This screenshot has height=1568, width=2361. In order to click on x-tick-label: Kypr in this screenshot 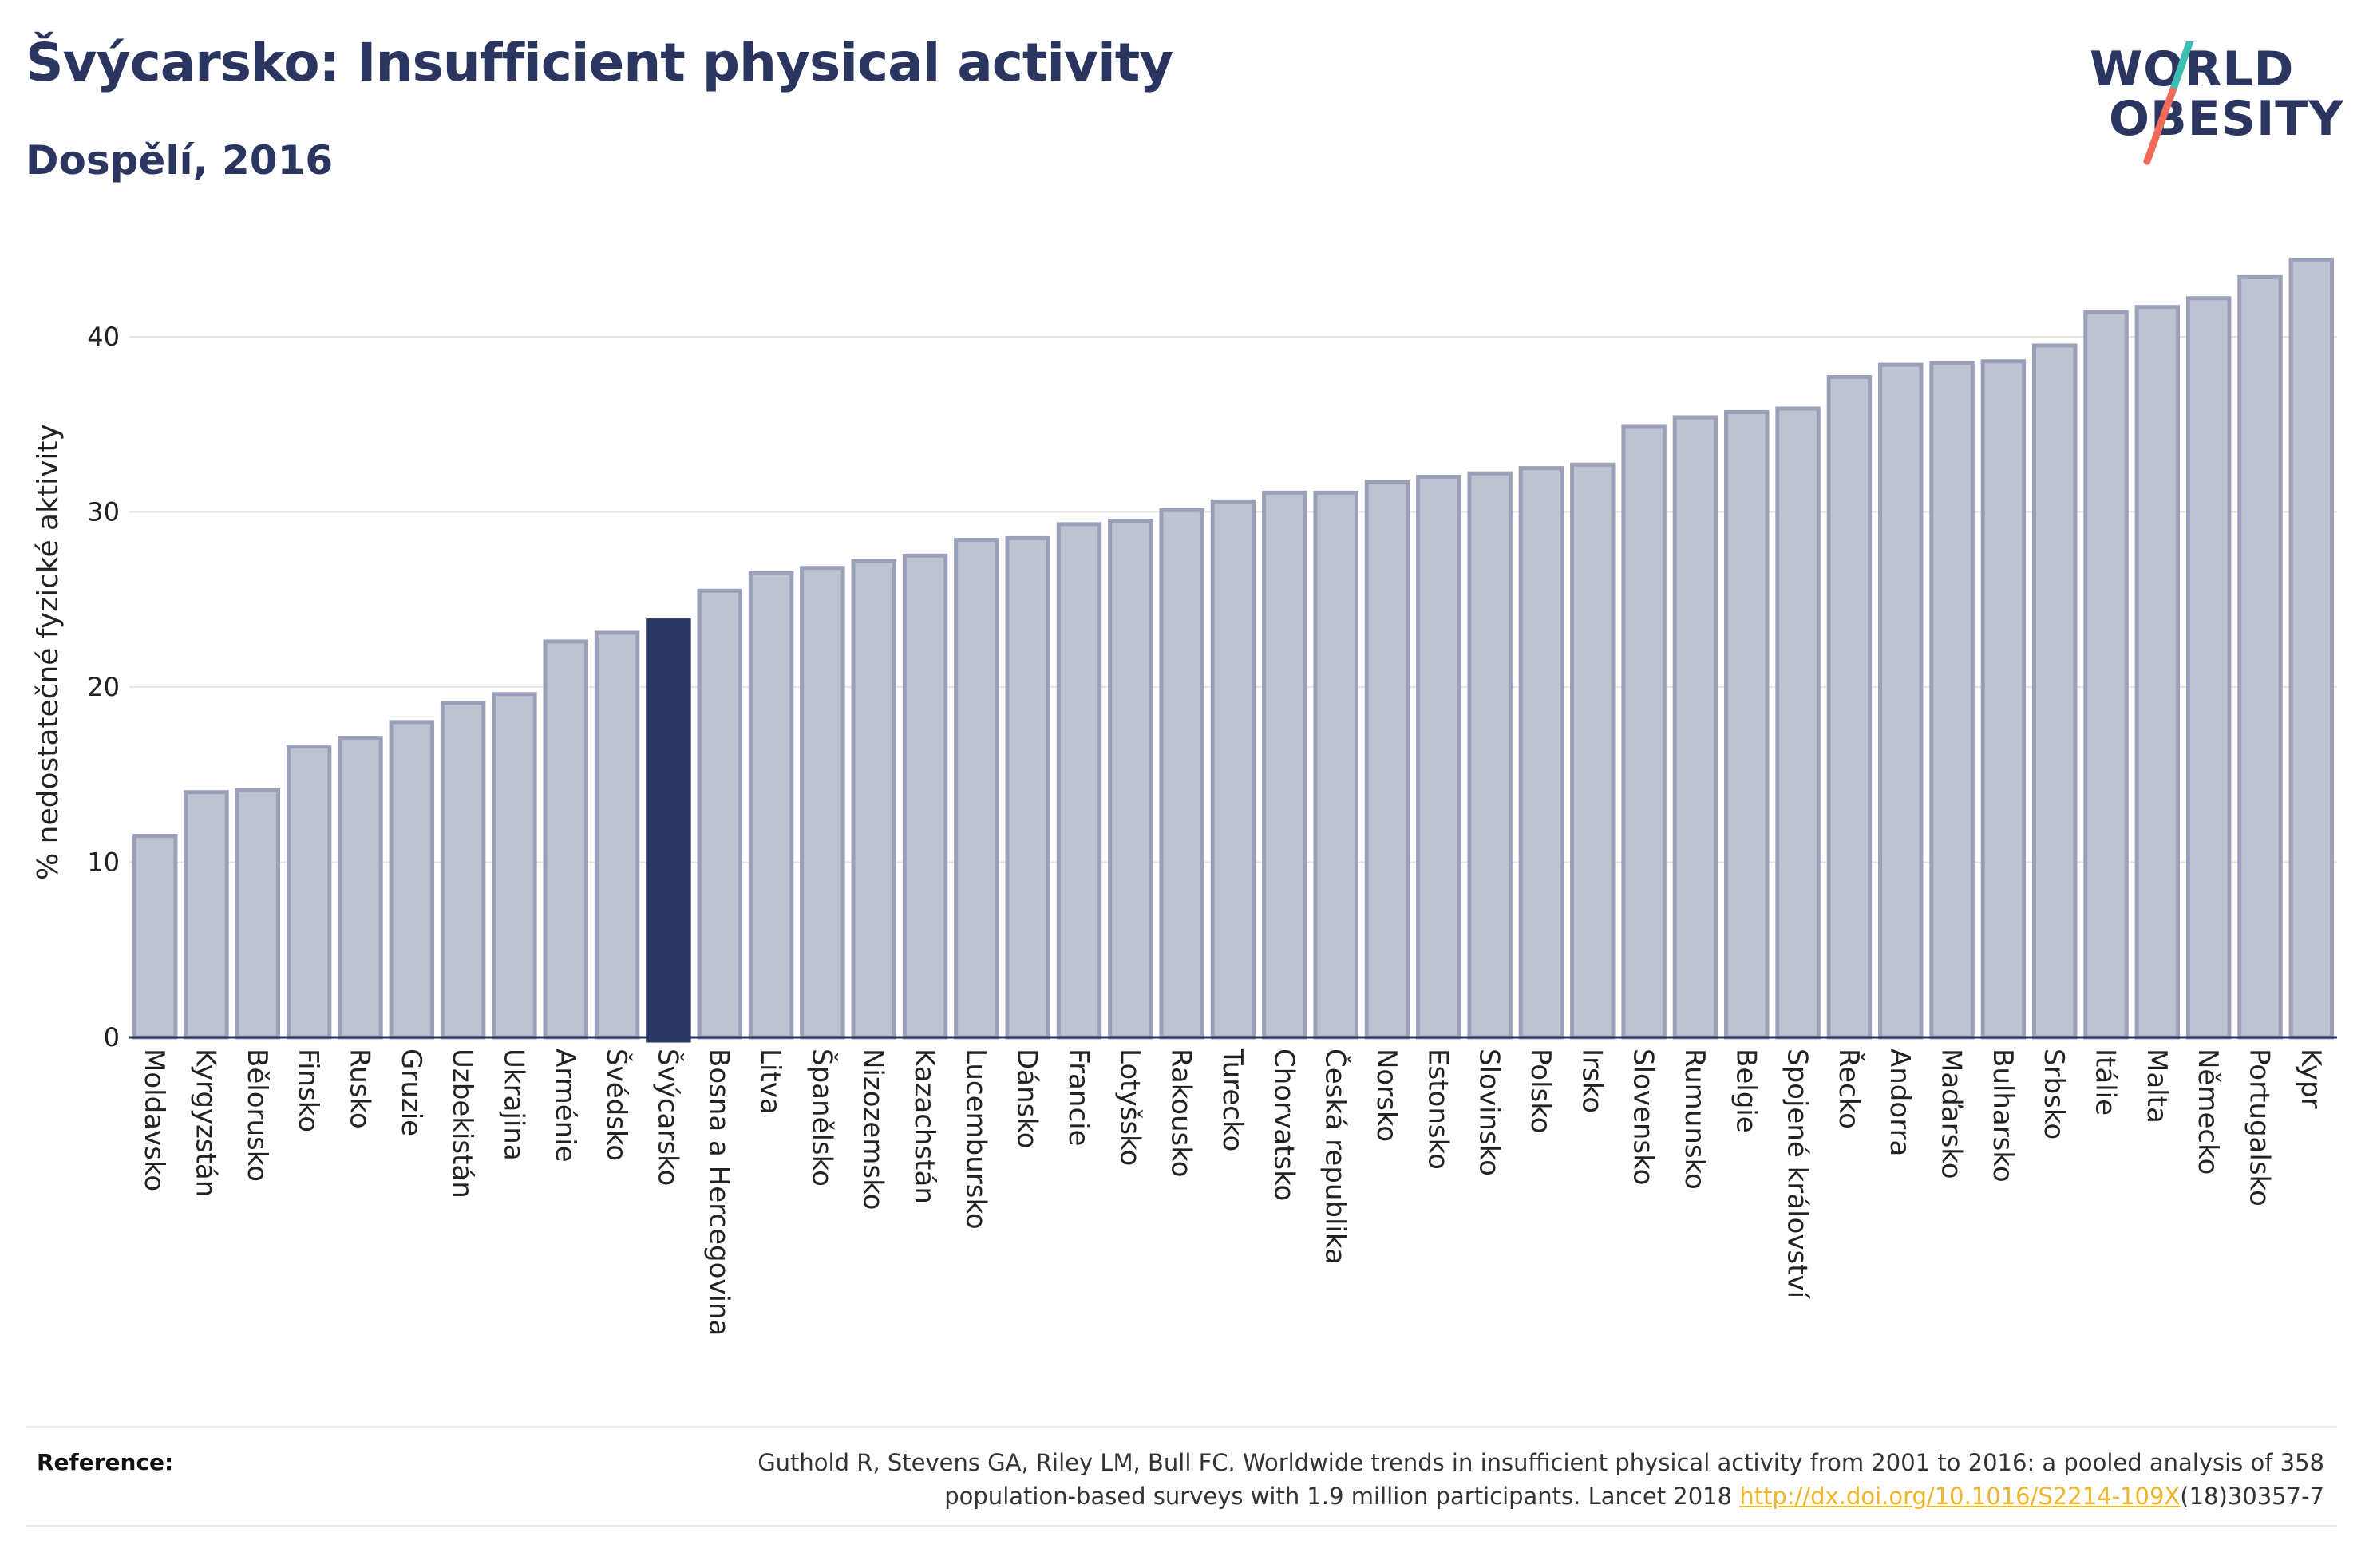, I will do `click(2311, 1079)`.